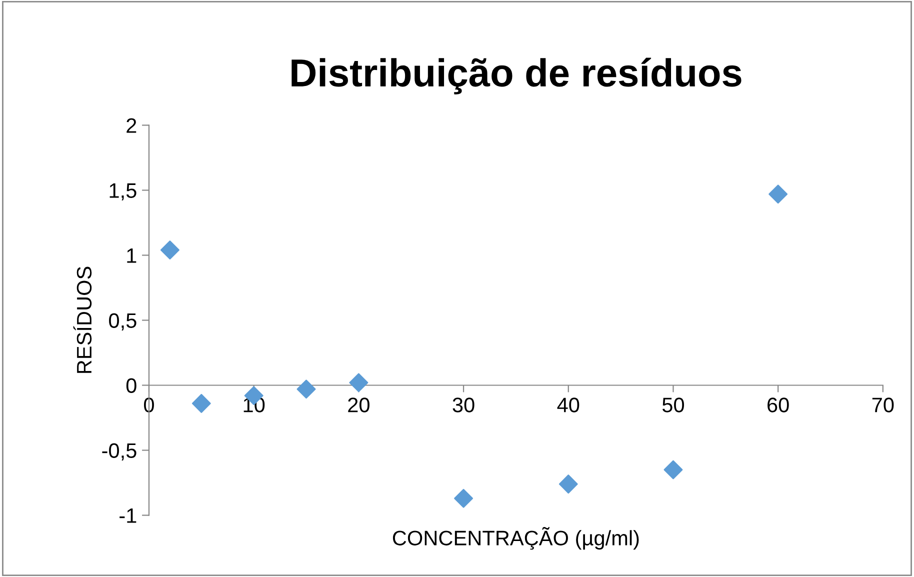 The image size is (914, 577). Describe the element at coordinates (673, 405) in the screenshot. I see `x-tick-label: 50` at that location.